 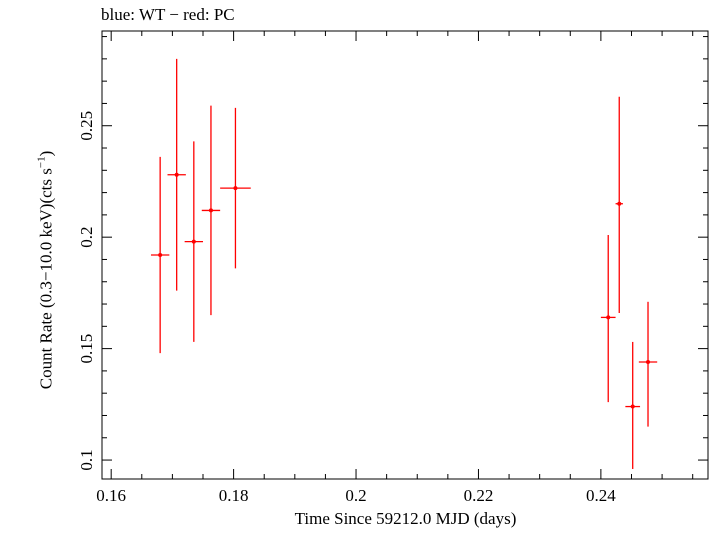 What do you see at coordinates (479, 495) in the screenshot?
I see `x-tick-label: 0.22` at bounding box center [479, 495].